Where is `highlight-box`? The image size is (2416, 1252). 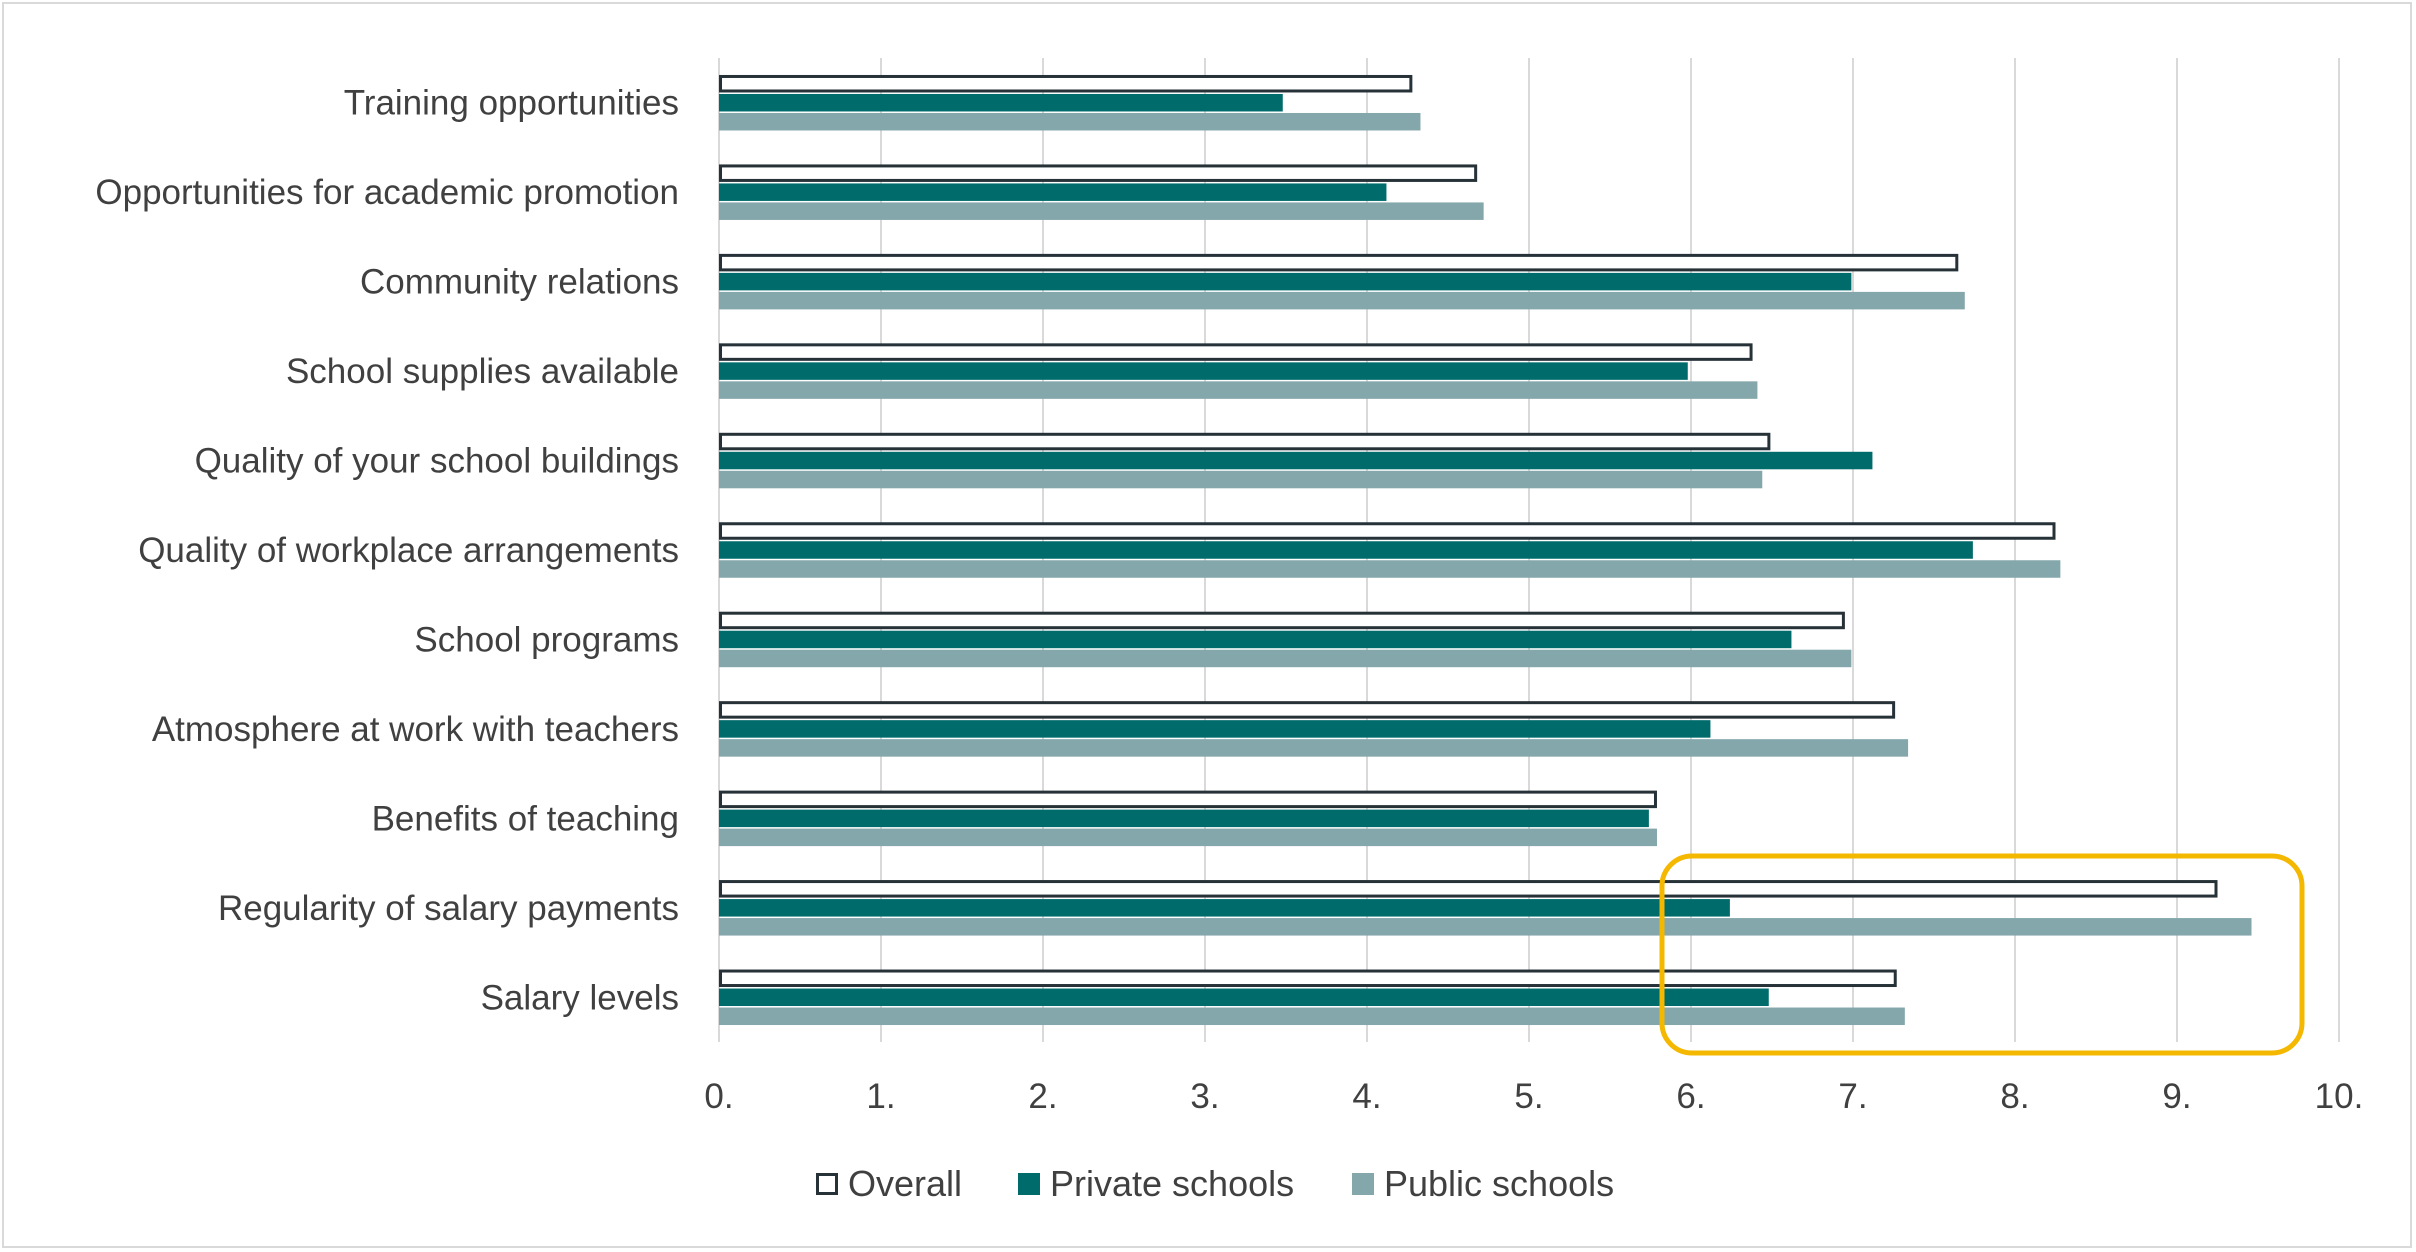 highlight-box is located at coordinates (1982, 954).